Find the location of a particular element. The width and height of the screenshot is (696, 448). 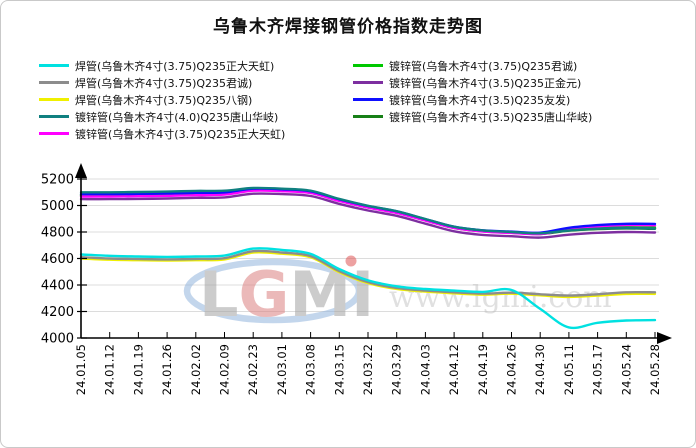

legend-item: 镀锌管(乌鲁木齐4寸(3.5)Q235唐山华岐) is located at coordinates (518, 116).